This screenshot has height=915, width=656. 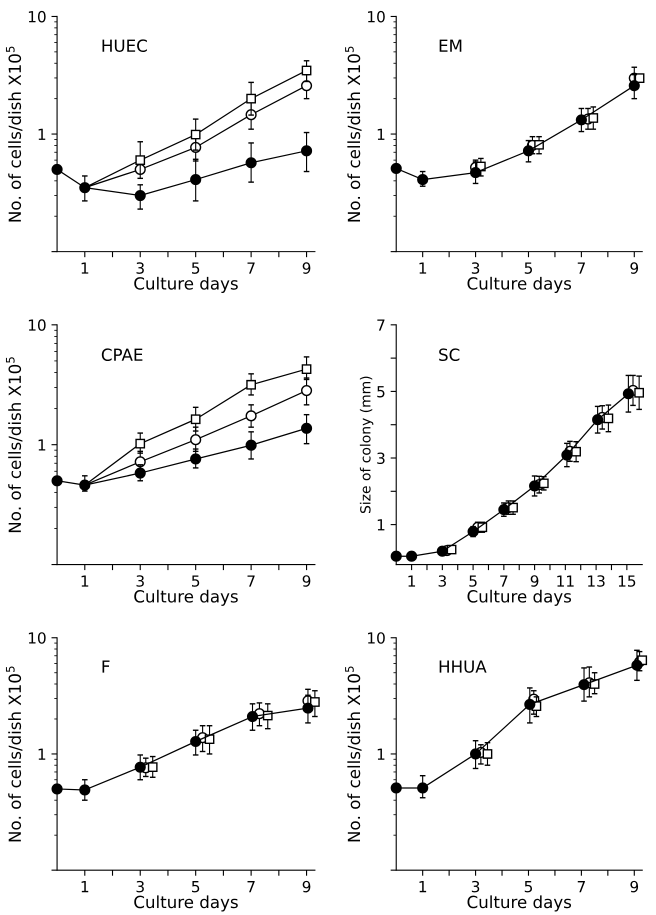 What do you see at coordinates (381, 458) in the screenshot?
I see `y-tick-label: 3` at bounding box center [381, 458].